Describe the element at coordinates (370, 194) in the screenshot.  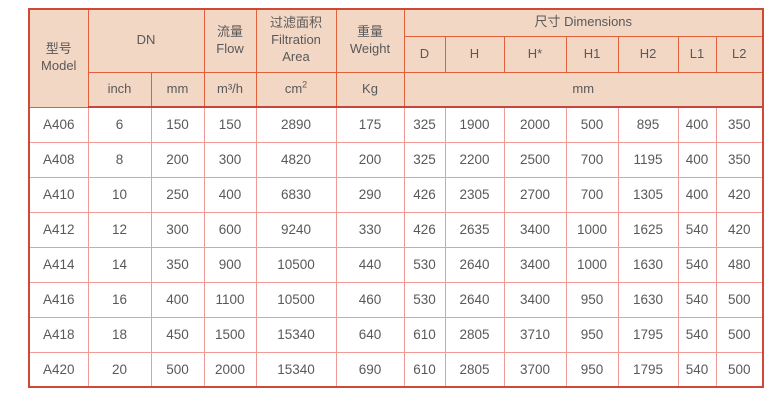
I see `value-cell: 290` at that location.